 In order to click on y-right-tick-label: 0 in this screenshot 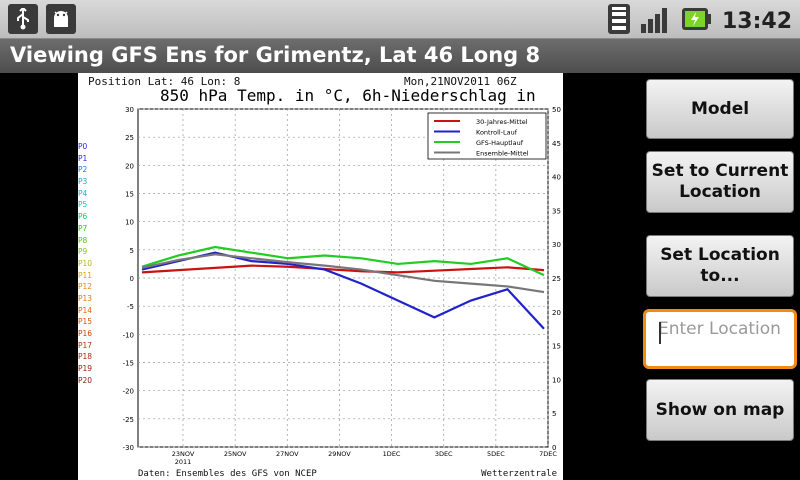, I will do `click(554, 448)`.